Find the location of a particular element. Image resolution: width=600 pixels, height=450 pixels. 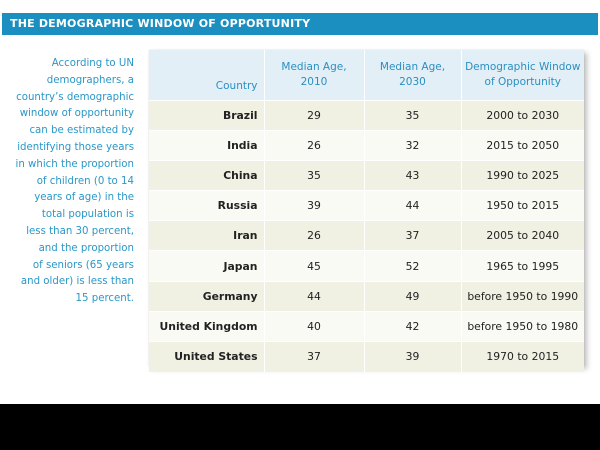

header-median-2030-line1: Median Age, is located at coordinates (412, 66).